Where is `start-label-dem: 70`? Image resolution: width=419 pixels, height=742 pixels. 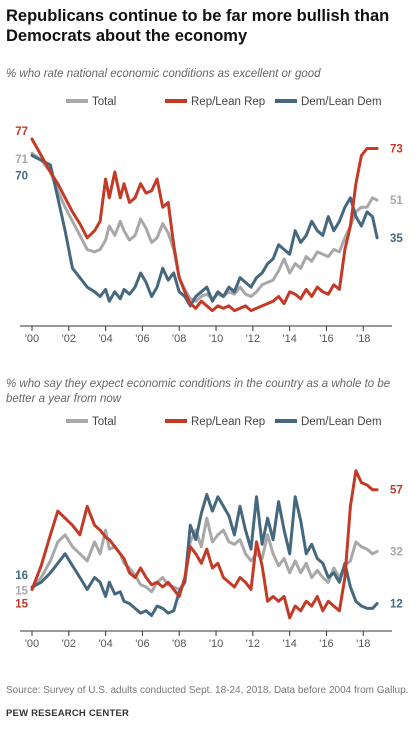 start-label-dem: 70 is located at coordinates (21, 177).